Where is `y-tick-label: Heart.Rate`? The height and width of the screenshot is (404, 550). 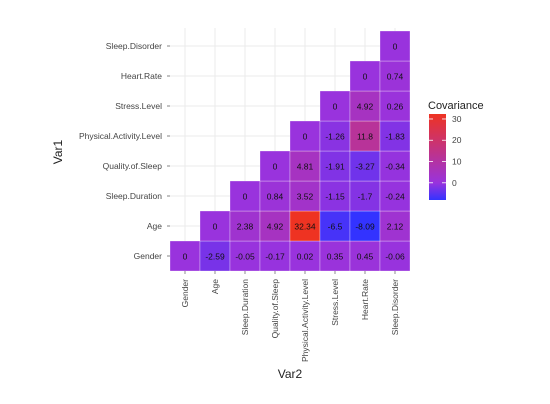 y-tick-label: Heart.Rate is located at coordinates (141, 76).